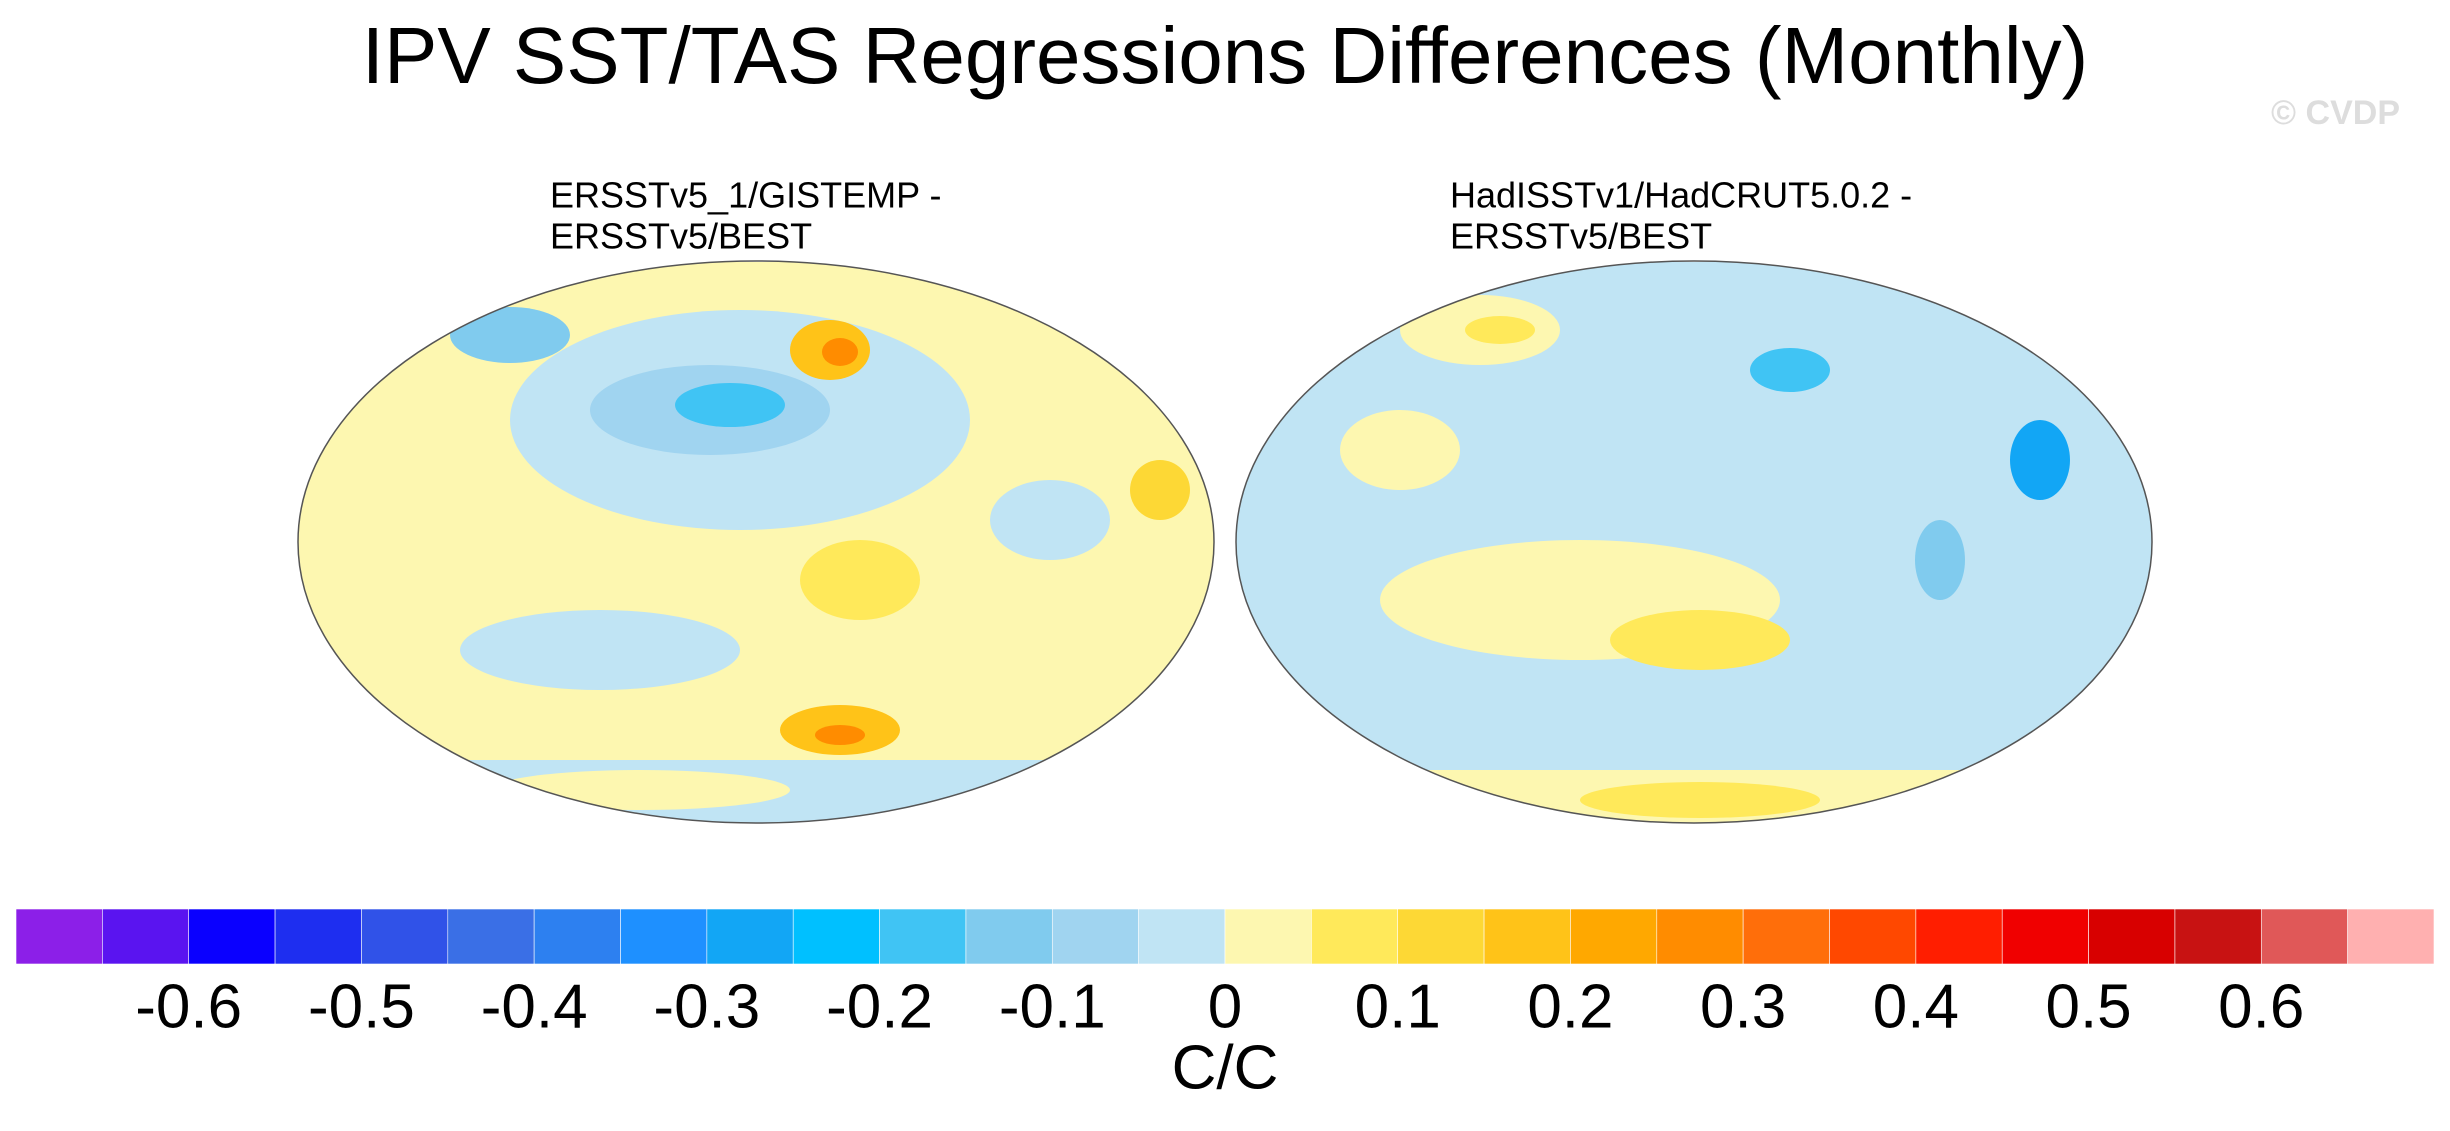 Image resolution: width=2450 pixels, height=1131 pixels. Describe the element at coordinates (188, 1006) in the screenshot. I see `colorbar-tick-label: -0.6` at that location.